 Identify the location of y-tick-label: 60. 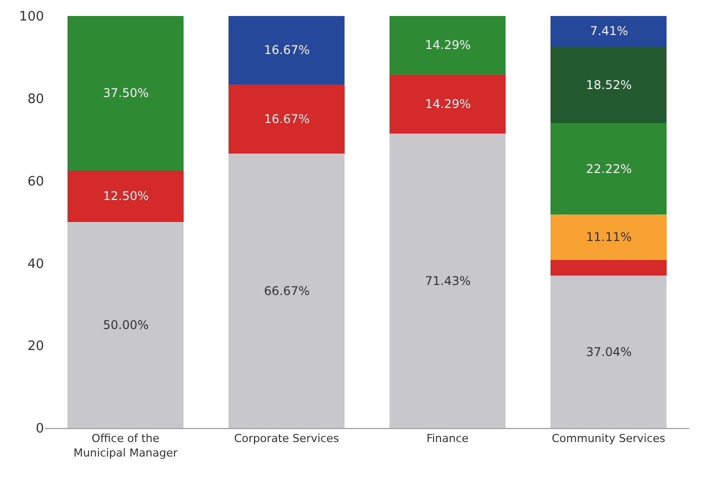
(35, 182).